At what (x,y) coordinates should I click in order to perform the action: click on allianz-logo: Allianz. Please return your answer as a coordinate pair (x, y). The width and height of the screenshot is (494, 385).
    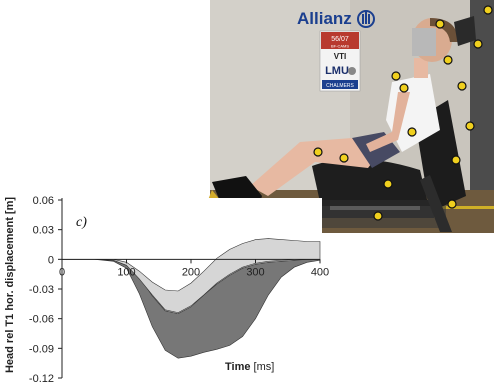
    Looking at the image, I should click on (336, 18).